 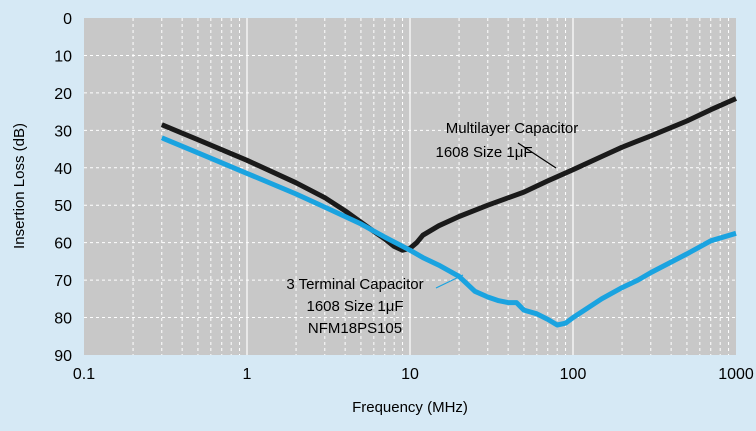 I want to click on series-label-3-terminal-line2: 1608 Size 1μF, so click(x=354, y=306).